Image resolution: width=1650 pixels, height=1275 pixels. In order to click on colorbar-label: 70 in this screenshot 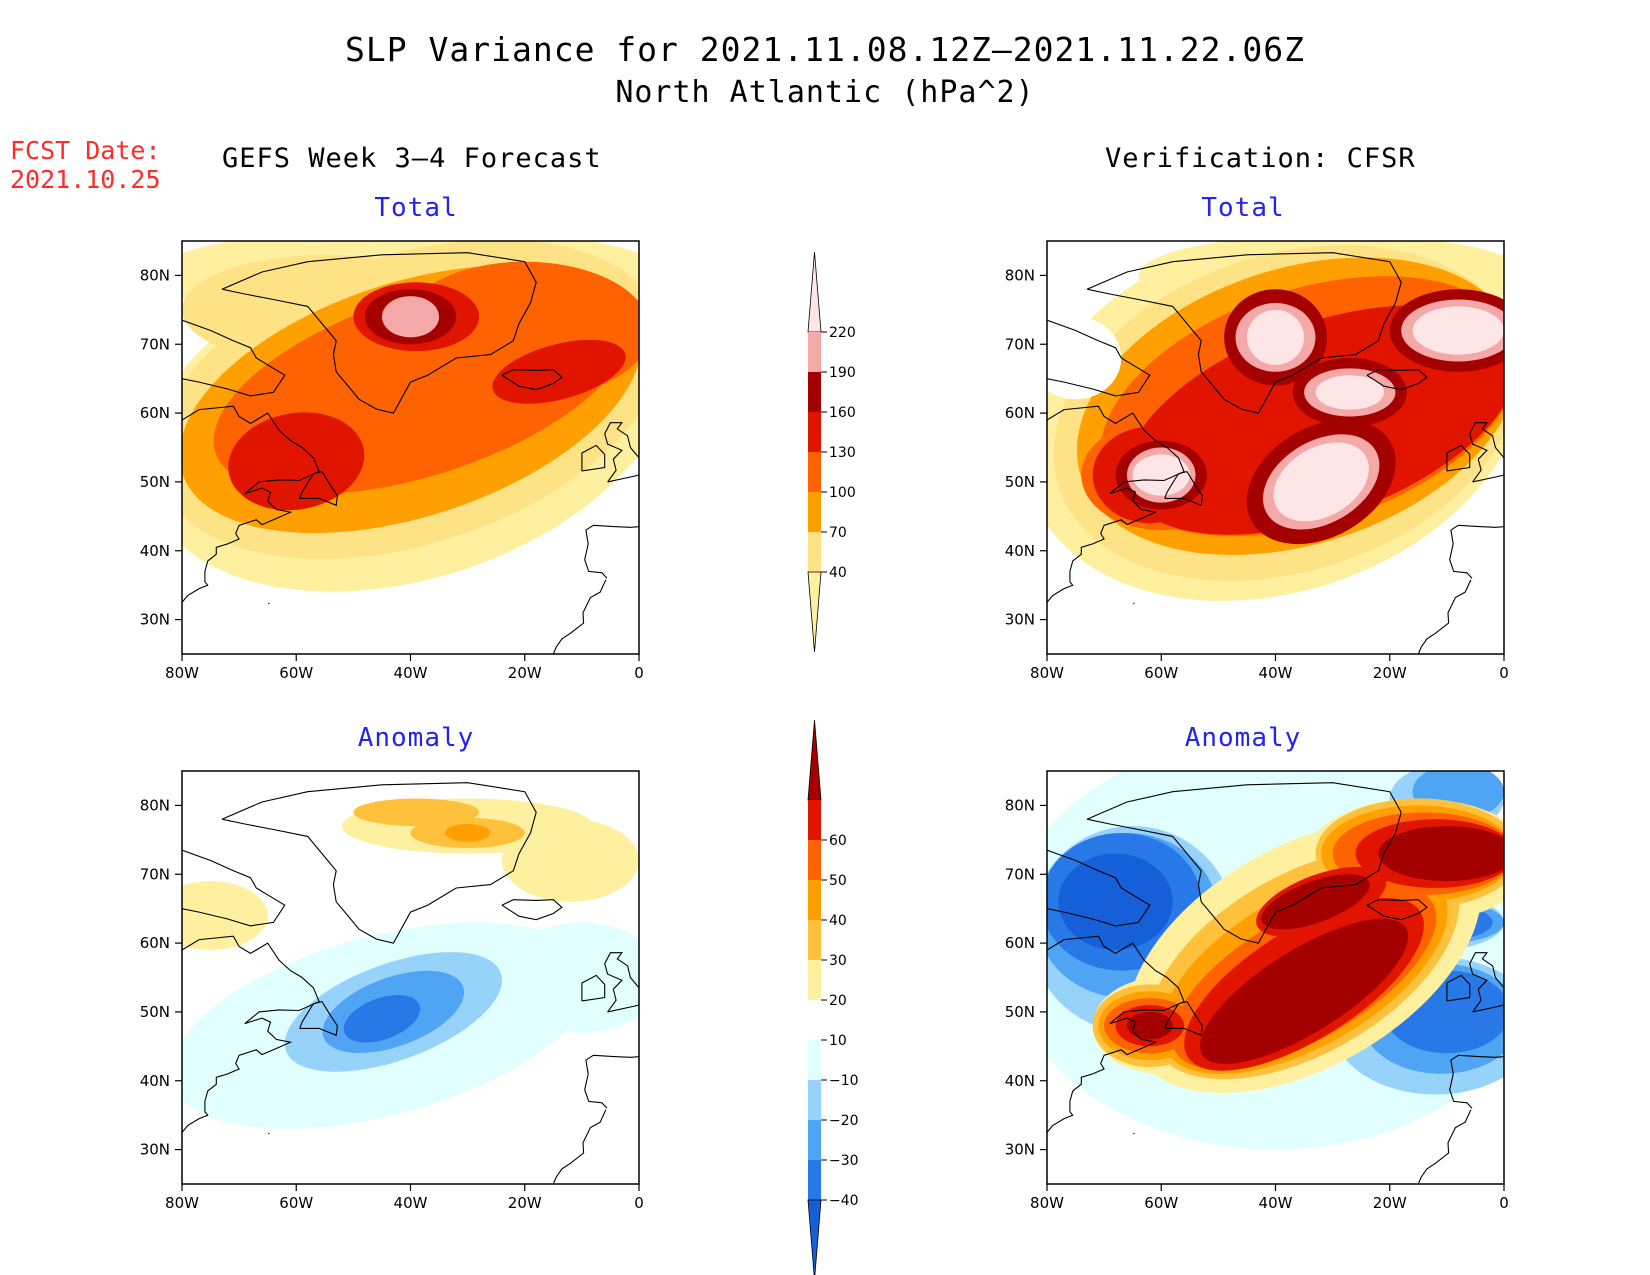, I will do `click(838, 533)`.